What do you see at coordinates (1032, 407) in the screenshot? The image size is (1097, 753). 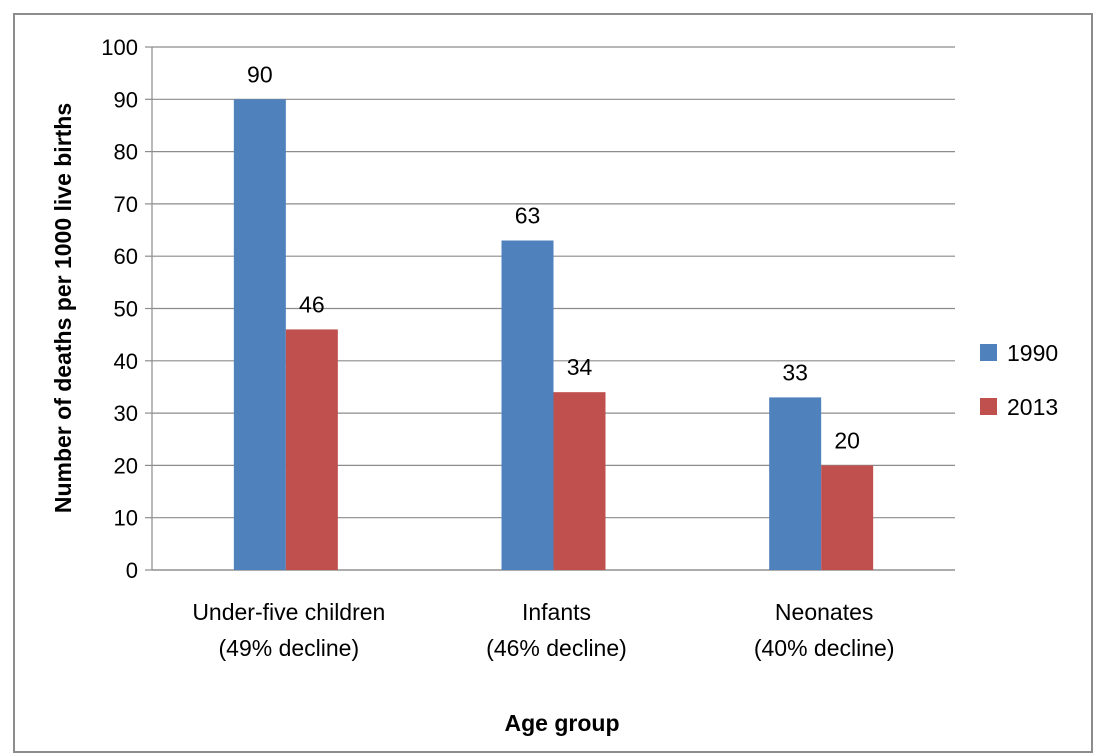 I see `legend-label: 2013` at bounding box center [1032, 407].